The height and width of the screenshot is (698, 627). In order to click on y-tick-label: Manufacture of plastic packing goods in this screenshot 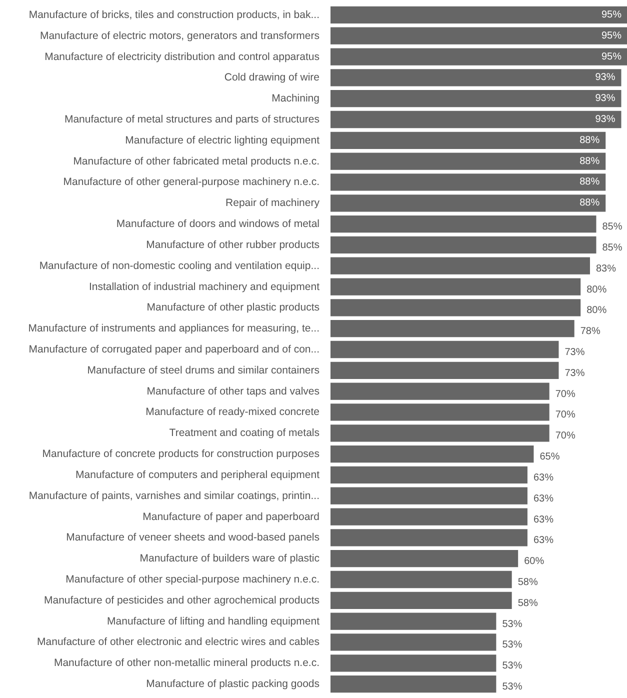, I will do `click(233, 684)`.